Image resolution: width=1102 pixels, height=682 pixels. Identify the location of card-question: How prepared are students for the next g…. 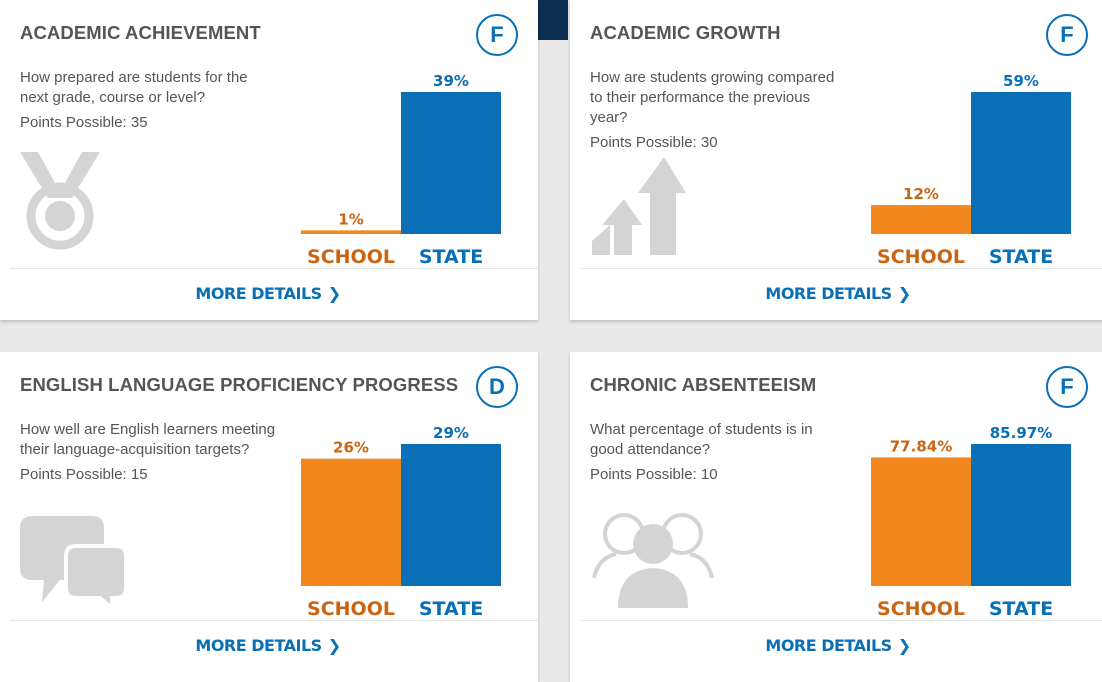
(134, 87).